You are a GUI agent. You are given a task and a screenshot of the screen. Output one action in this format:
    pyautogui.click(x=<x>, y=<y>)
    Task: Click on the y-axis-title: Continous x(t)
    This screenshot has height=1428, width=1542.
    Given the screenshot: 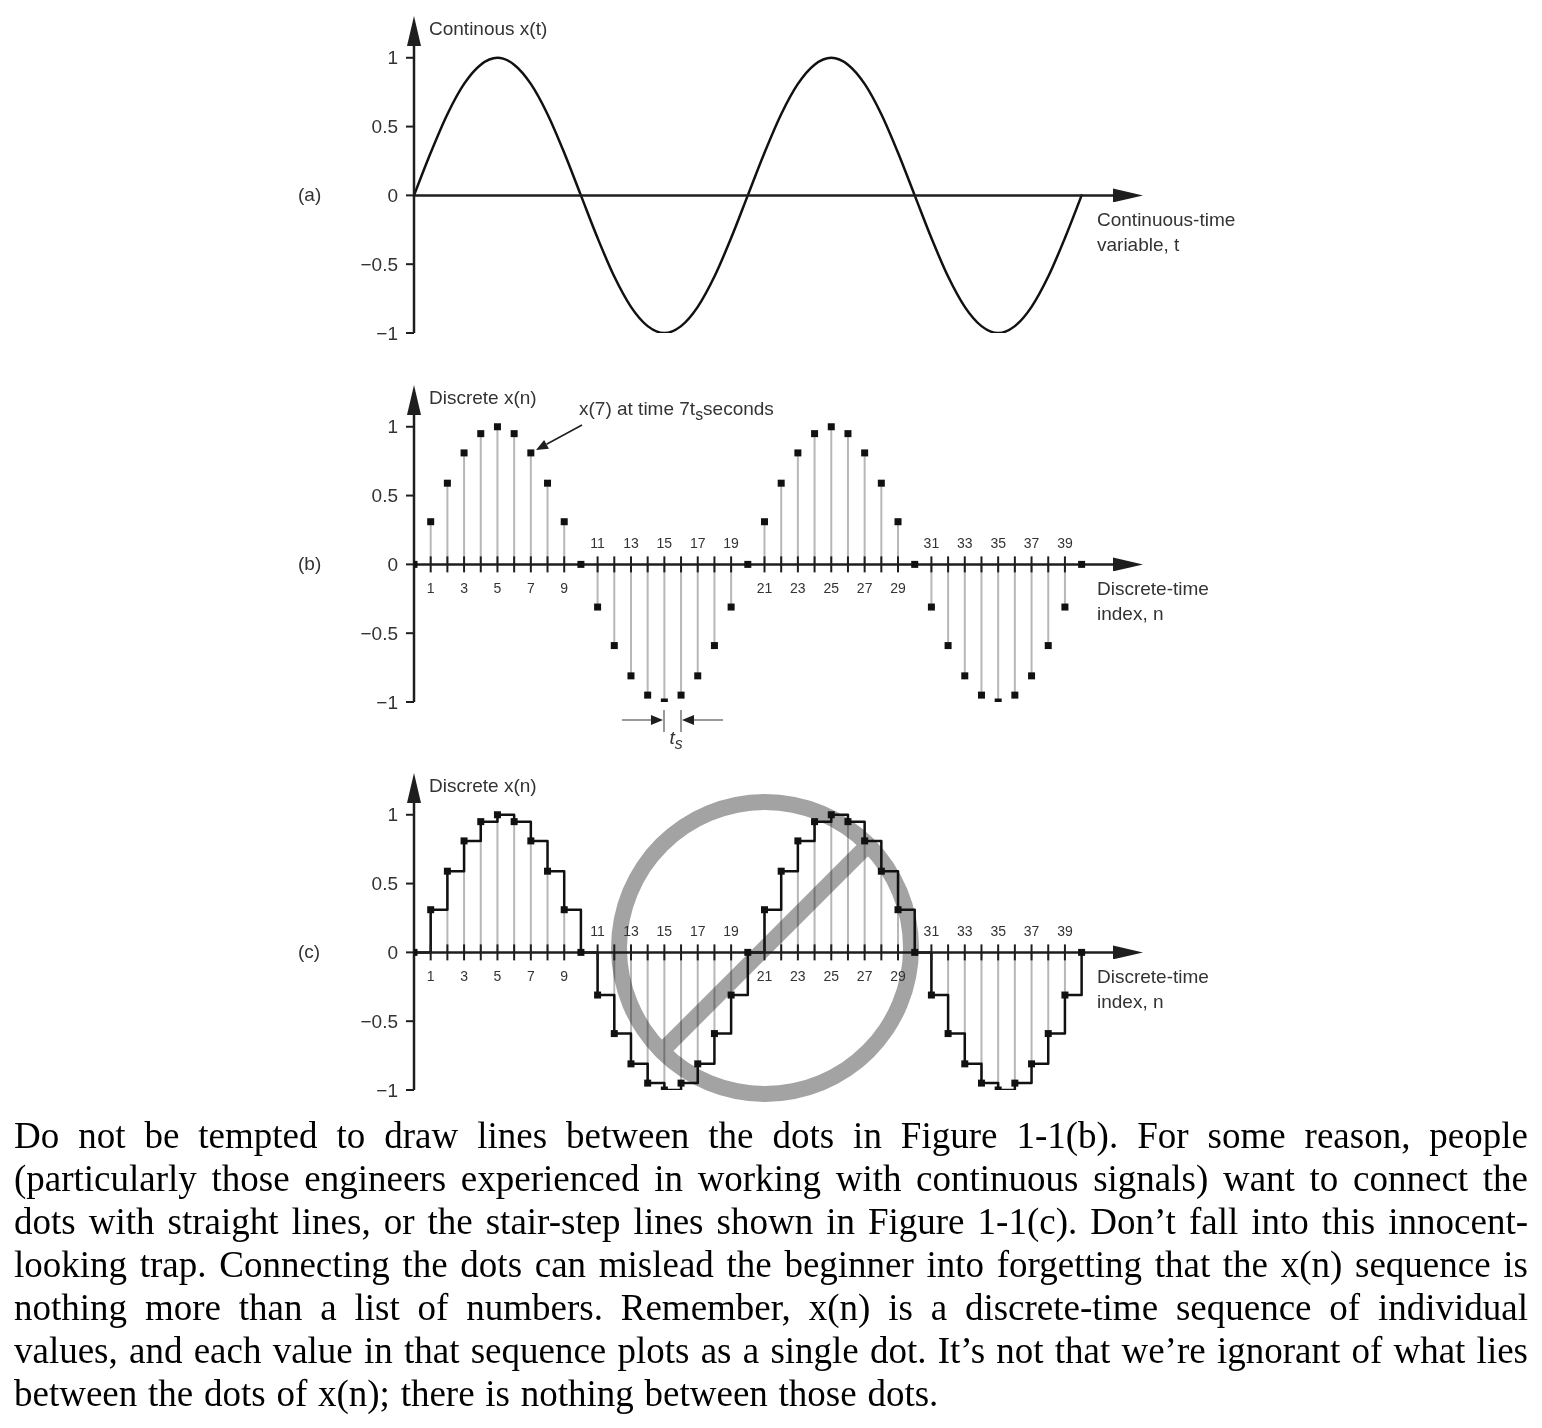 What is the action you would take?
    pyautogui.click(x=488, y=29)
    